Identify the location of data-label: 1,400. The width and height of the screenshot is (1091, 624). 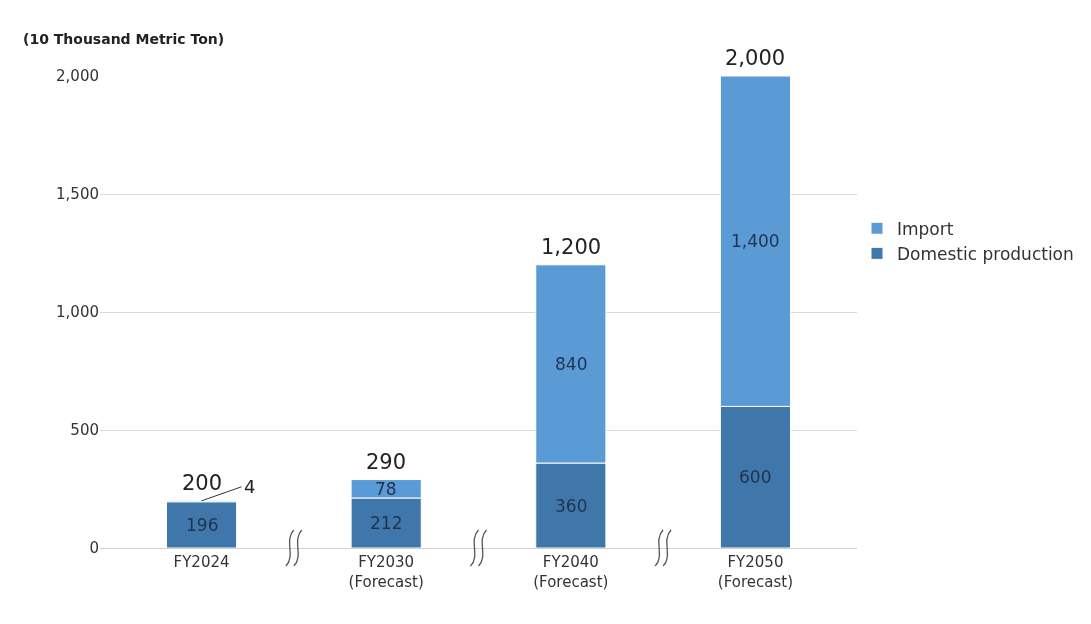
(755, 241).